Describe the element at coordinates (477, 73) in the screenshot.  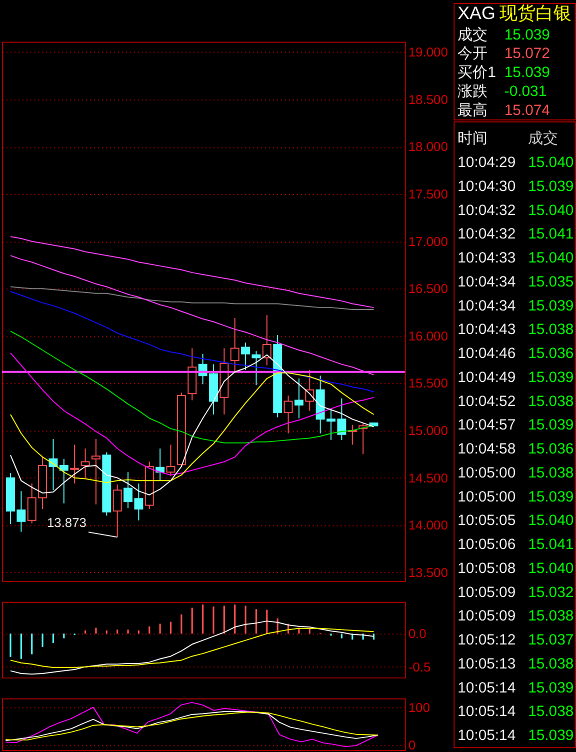
I see `text: 买价1` at that location.